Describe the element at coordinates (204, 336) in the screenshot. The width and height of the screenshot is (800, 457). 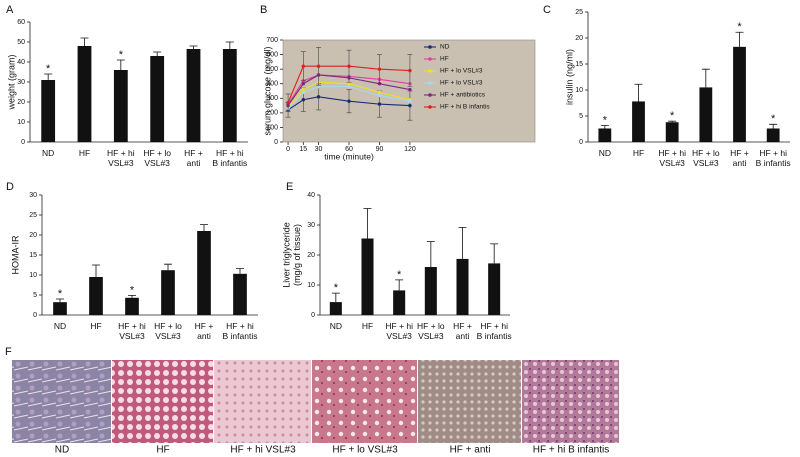
I see `x-tick-label-line: anti` at that location.